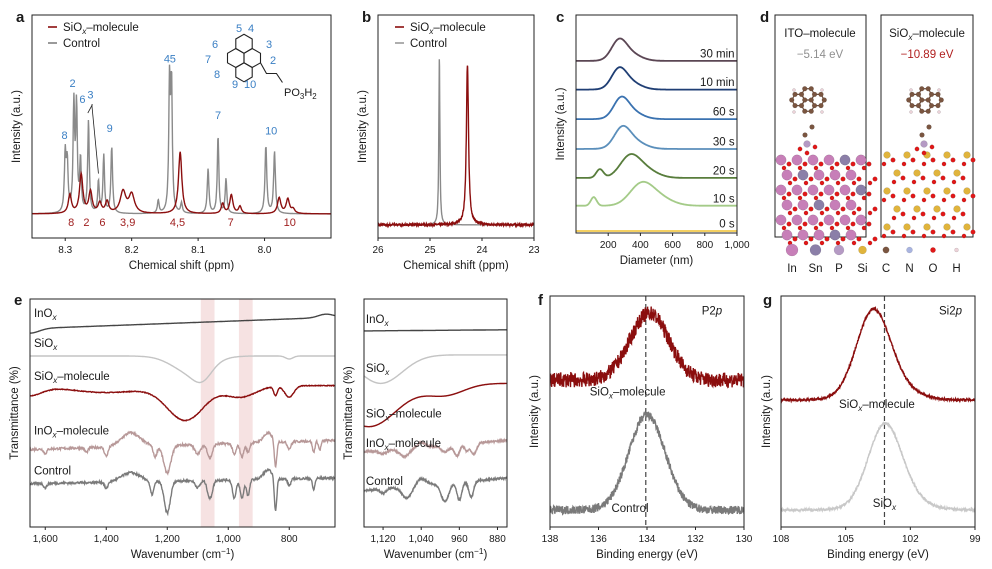  Describe the element at coordinates (875, 166) in the screenshot. I see `atomic-structure-render` at that location.